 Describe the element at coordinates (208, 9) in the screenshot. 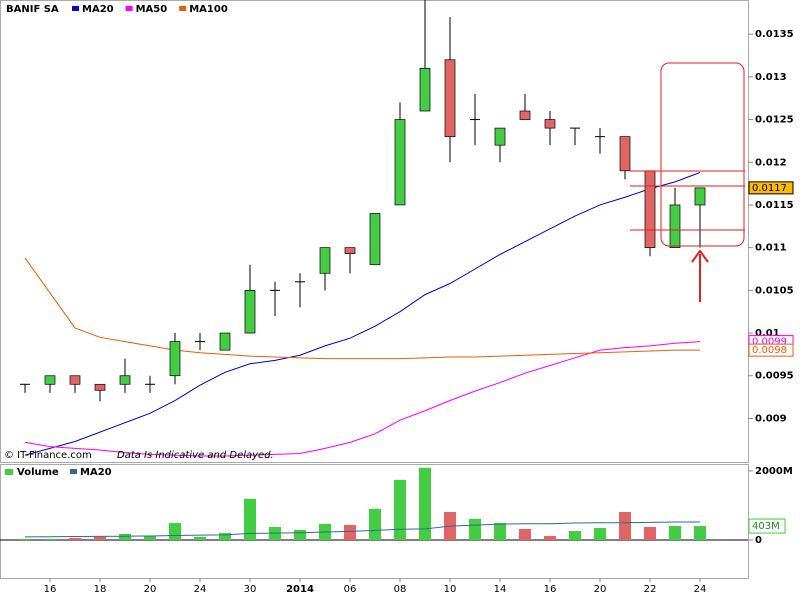

I see `legend-label: MA100` at that location.